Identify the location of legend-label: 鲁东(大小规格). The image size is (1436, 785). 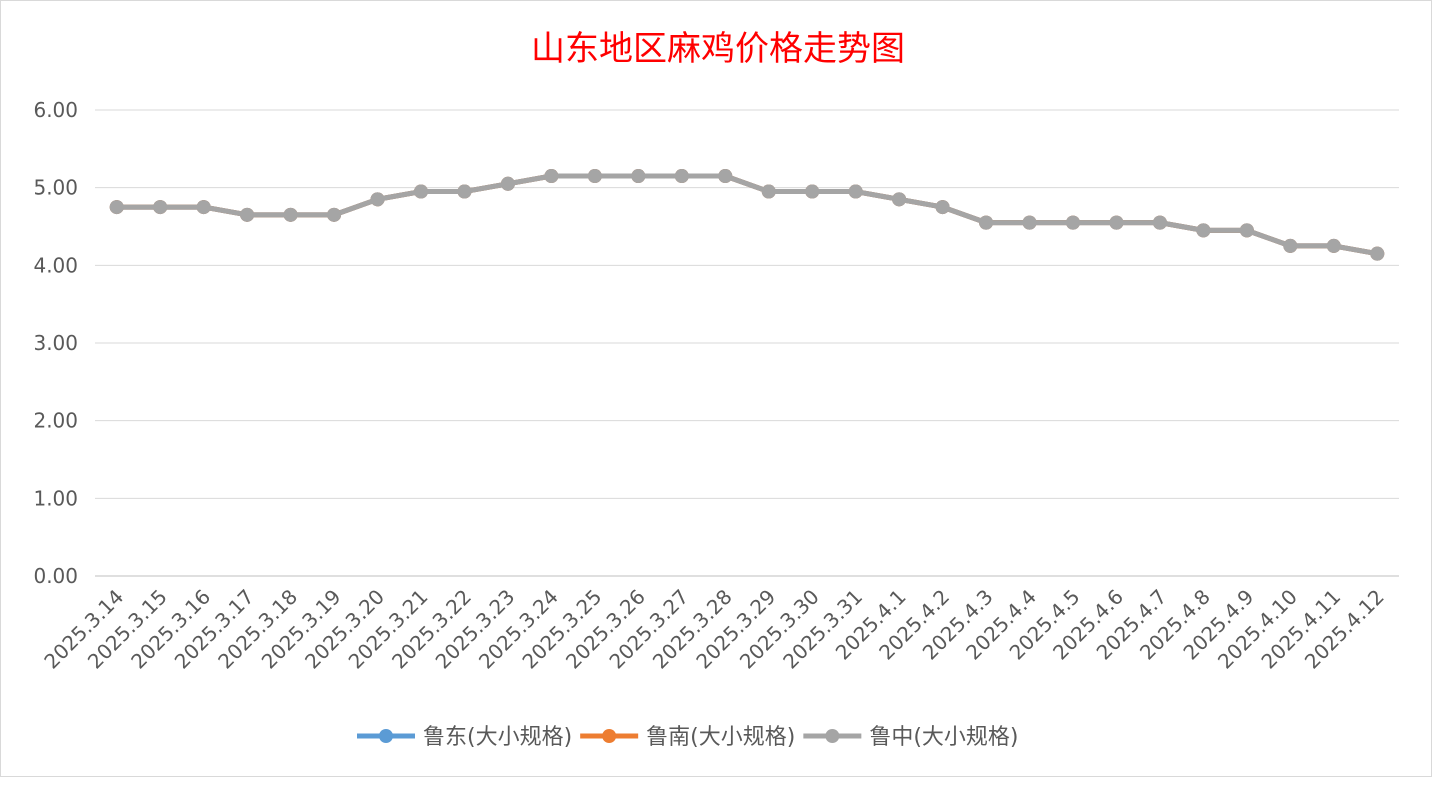
(497, 737).